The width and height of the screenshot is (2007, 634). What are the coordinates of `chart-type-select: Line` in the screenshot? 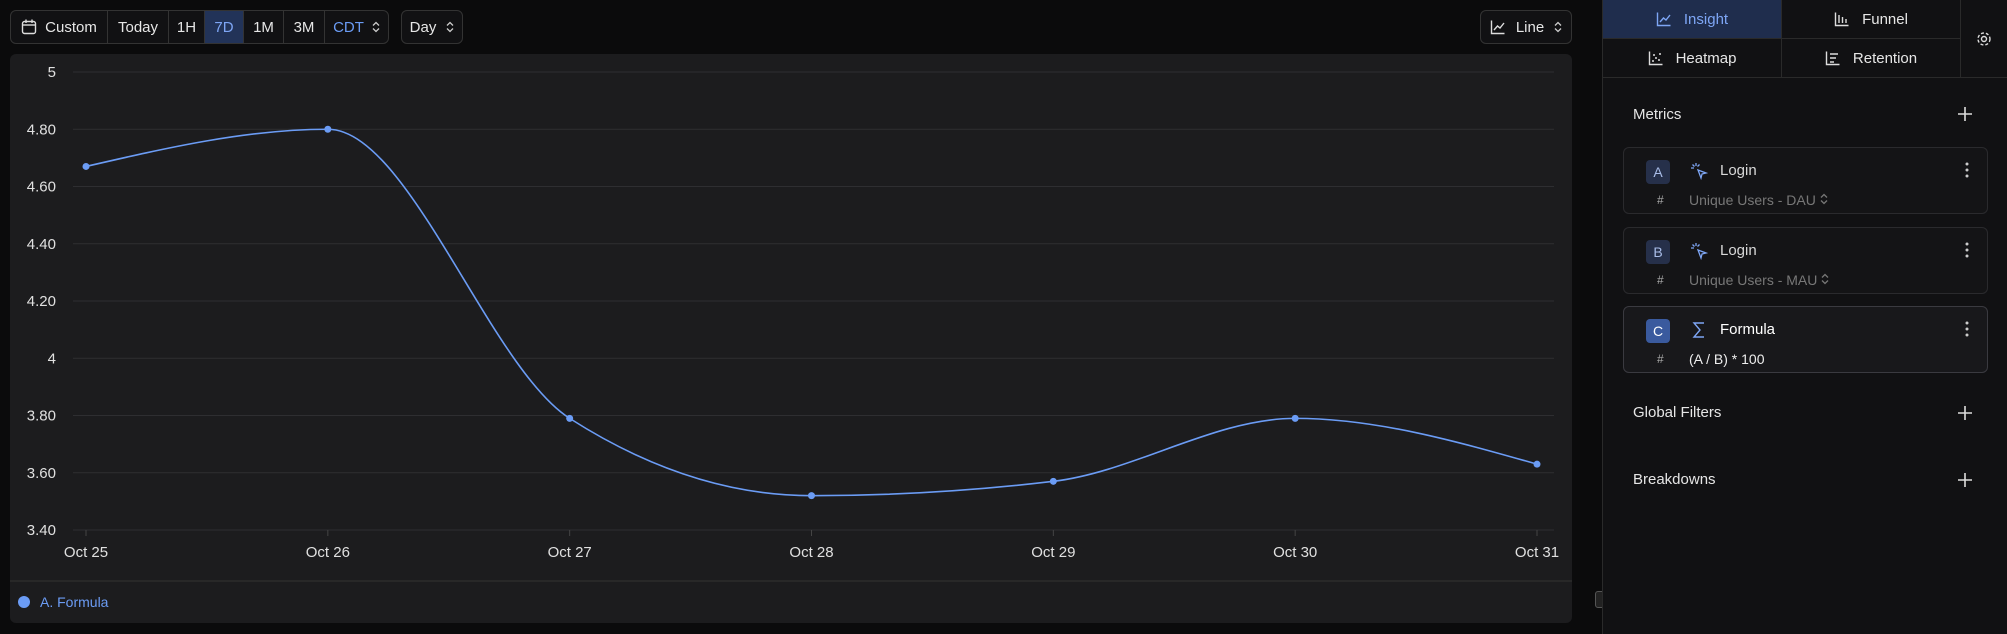 It's located at (1526, 27).